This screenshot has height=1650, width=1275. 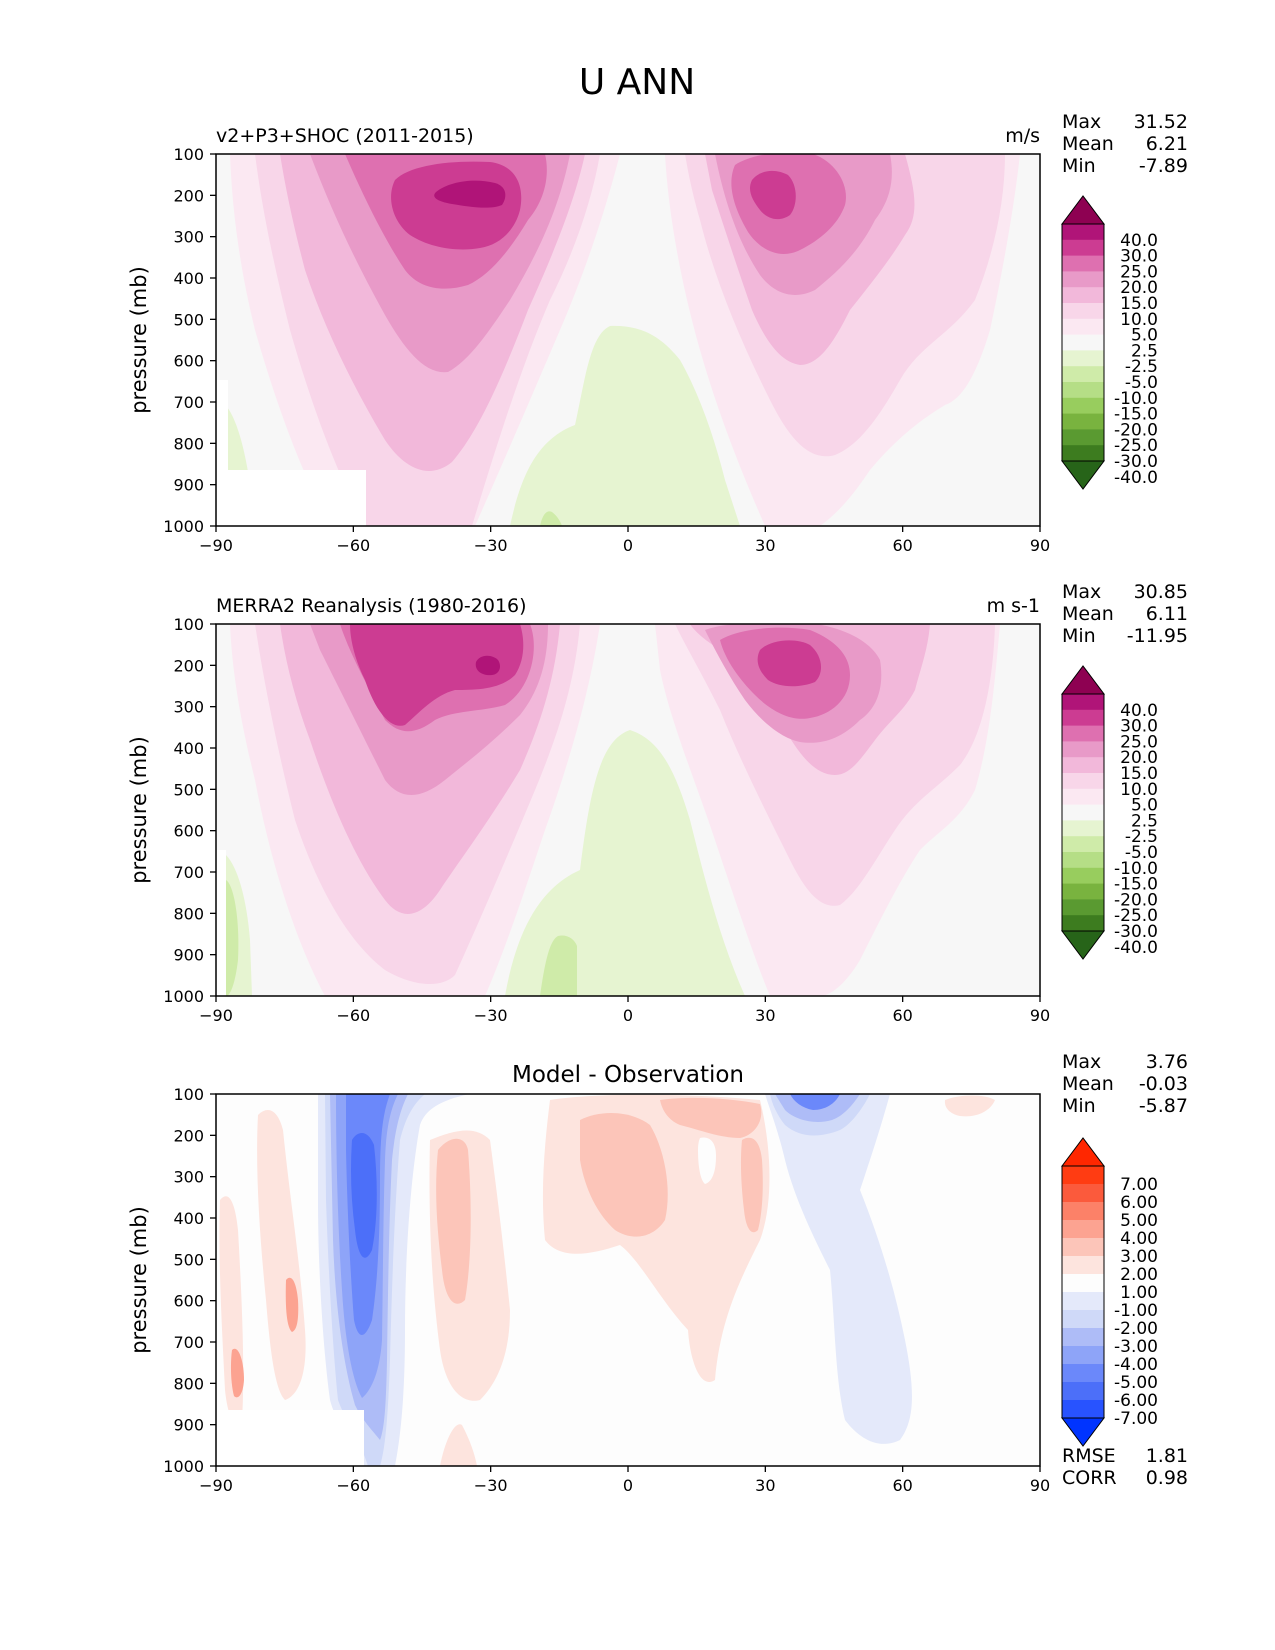 I want to click on contour-field-test, so click(x=628, y=340).